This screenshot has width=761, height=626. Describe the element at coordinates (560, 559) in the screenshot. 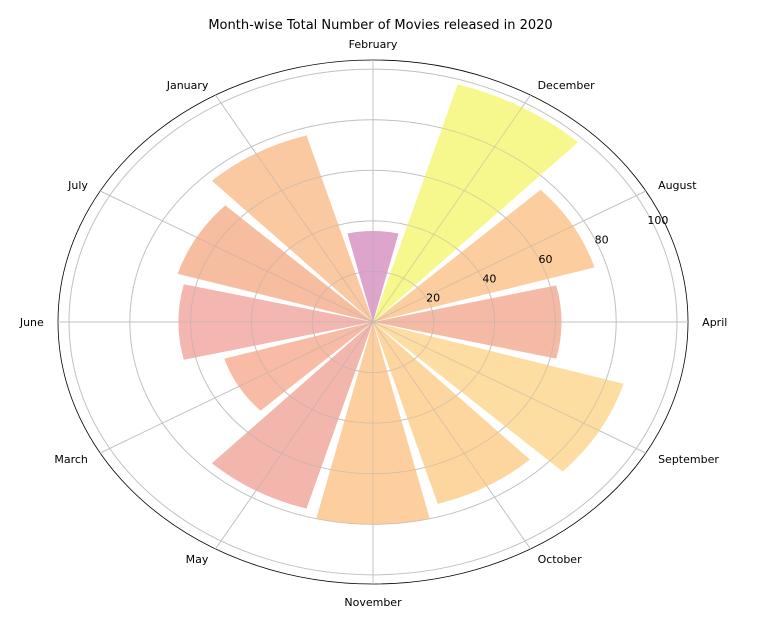

I see `category-label-october: October` at that location.